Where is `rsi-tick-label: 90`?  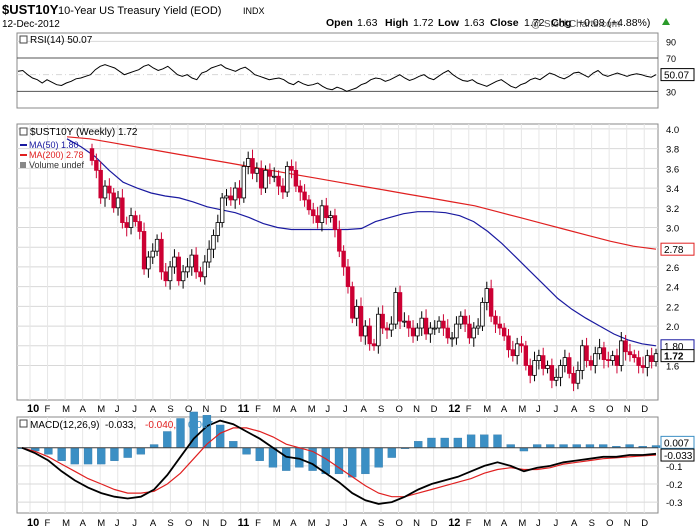 rsi-tick-label: 90 is located at coordinates (671, 42).